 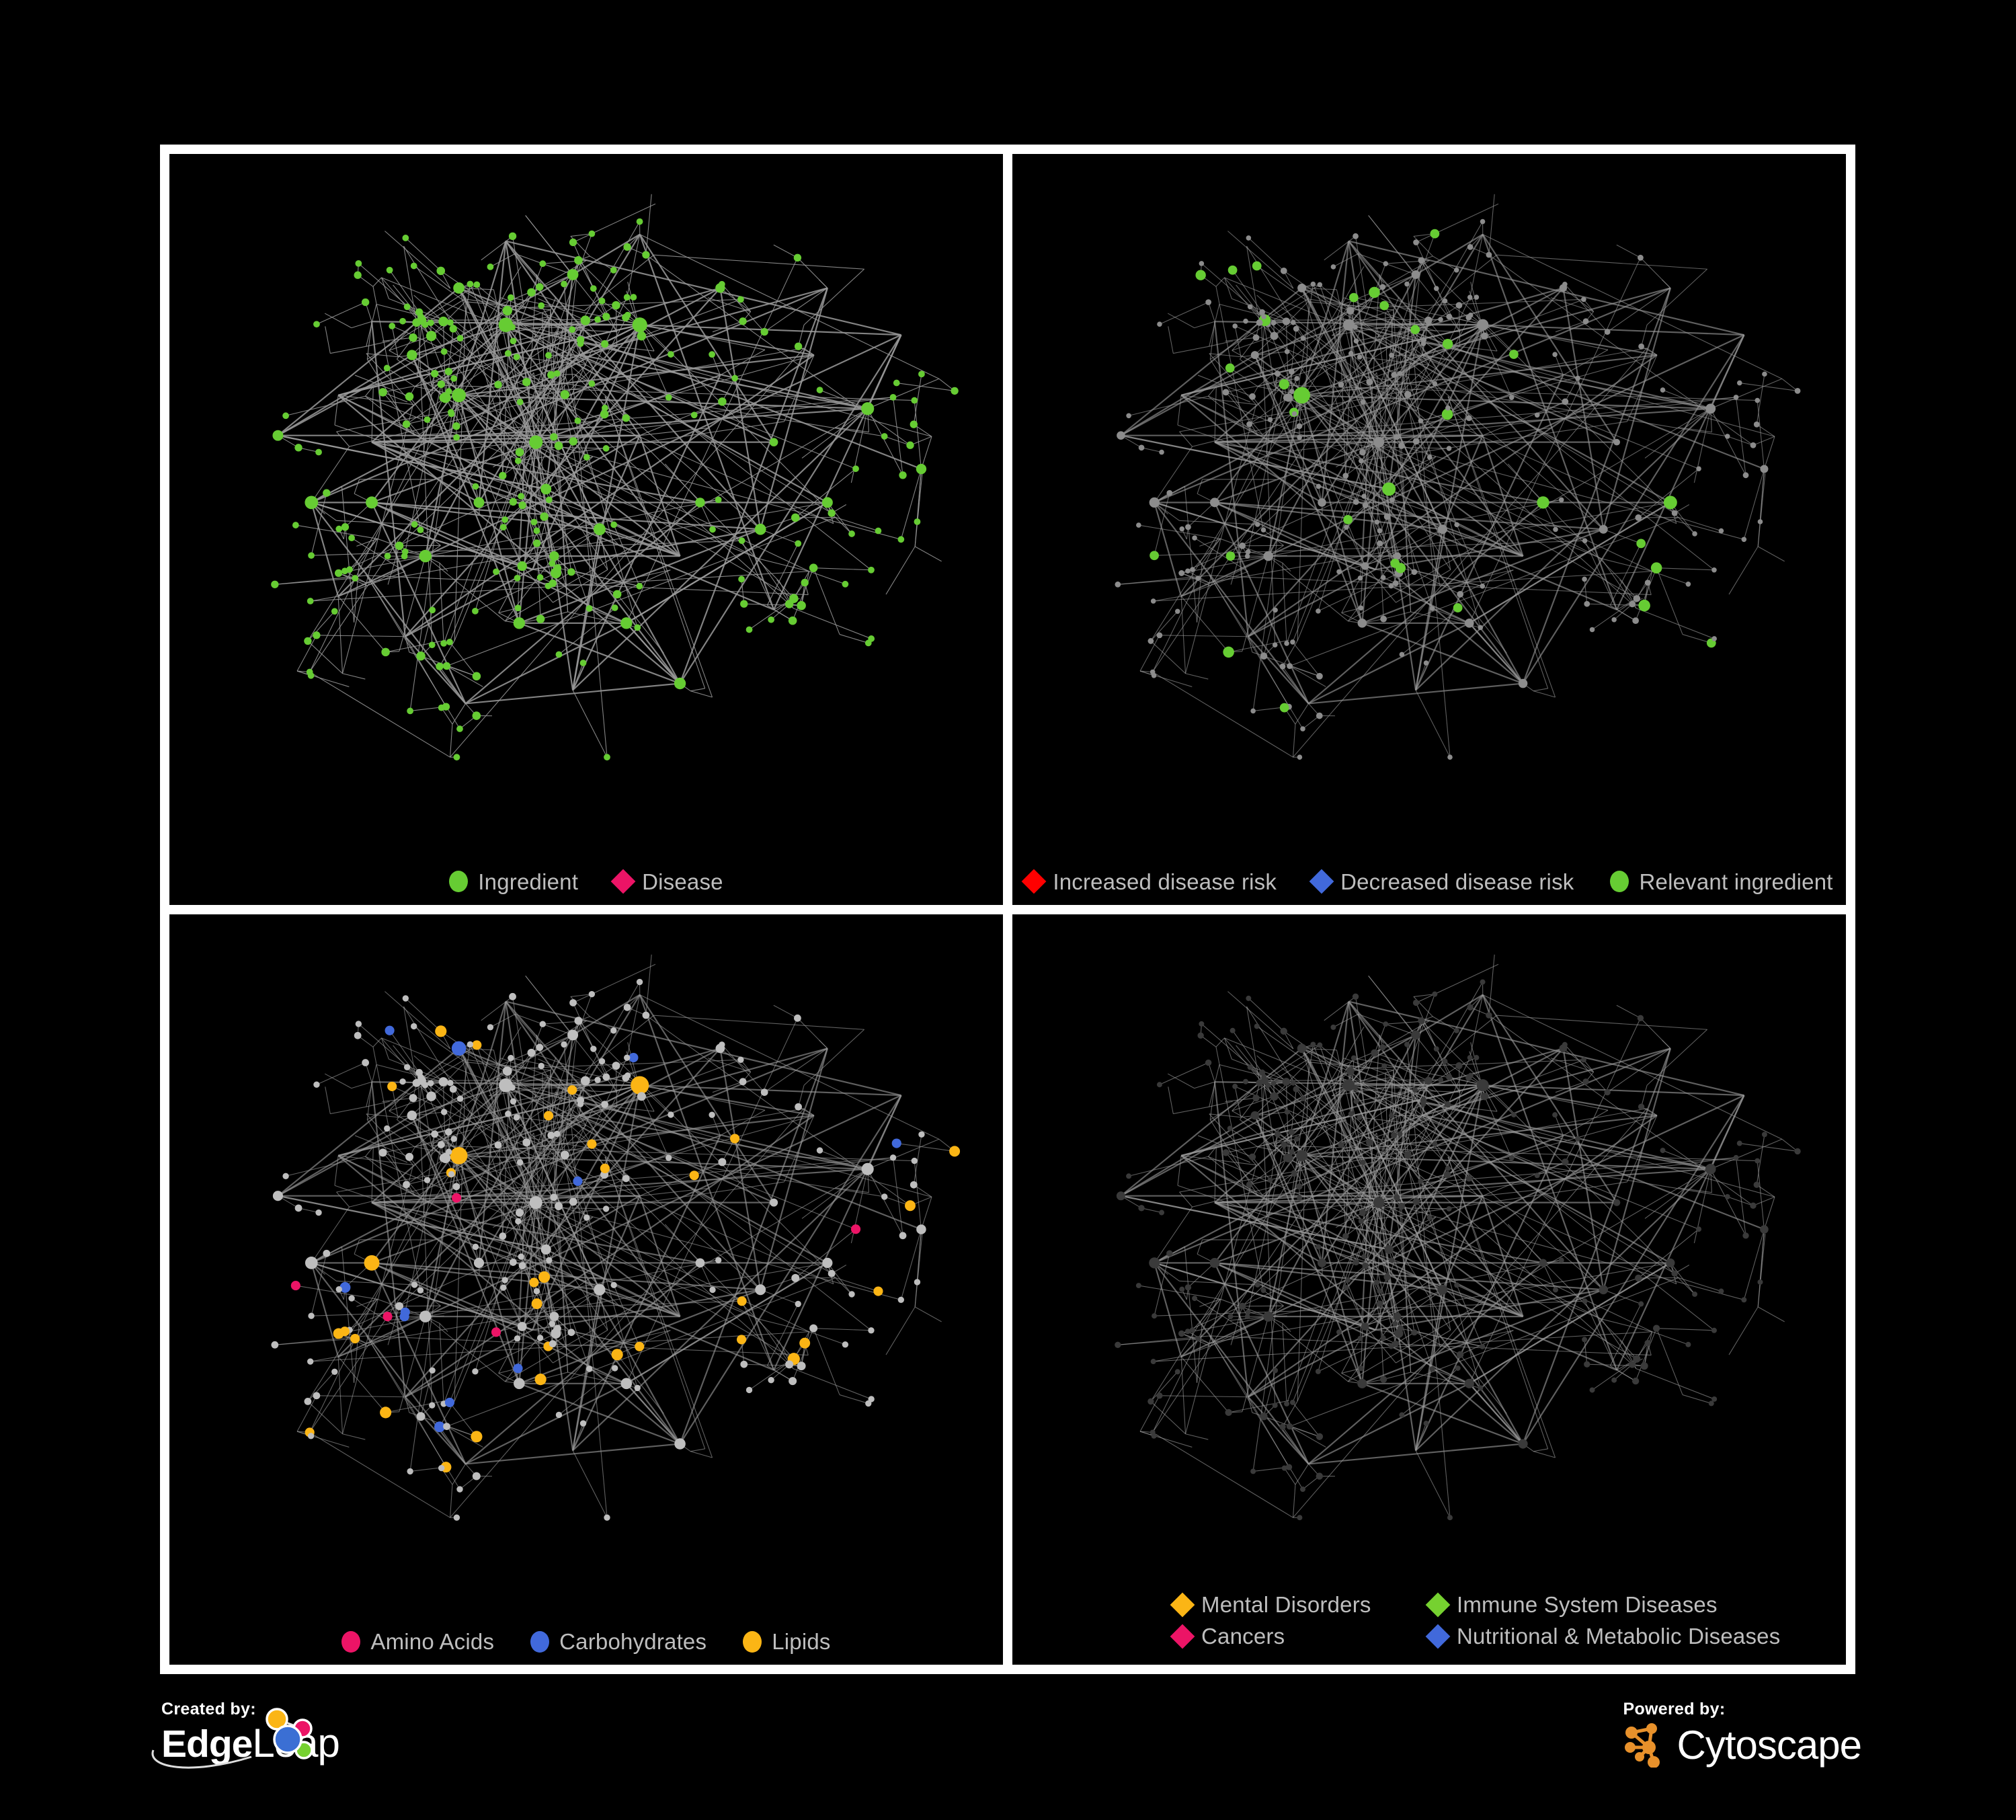 I want to click on legend-item-amino-acids: Amino Acids, so click(x=417, y=1641).